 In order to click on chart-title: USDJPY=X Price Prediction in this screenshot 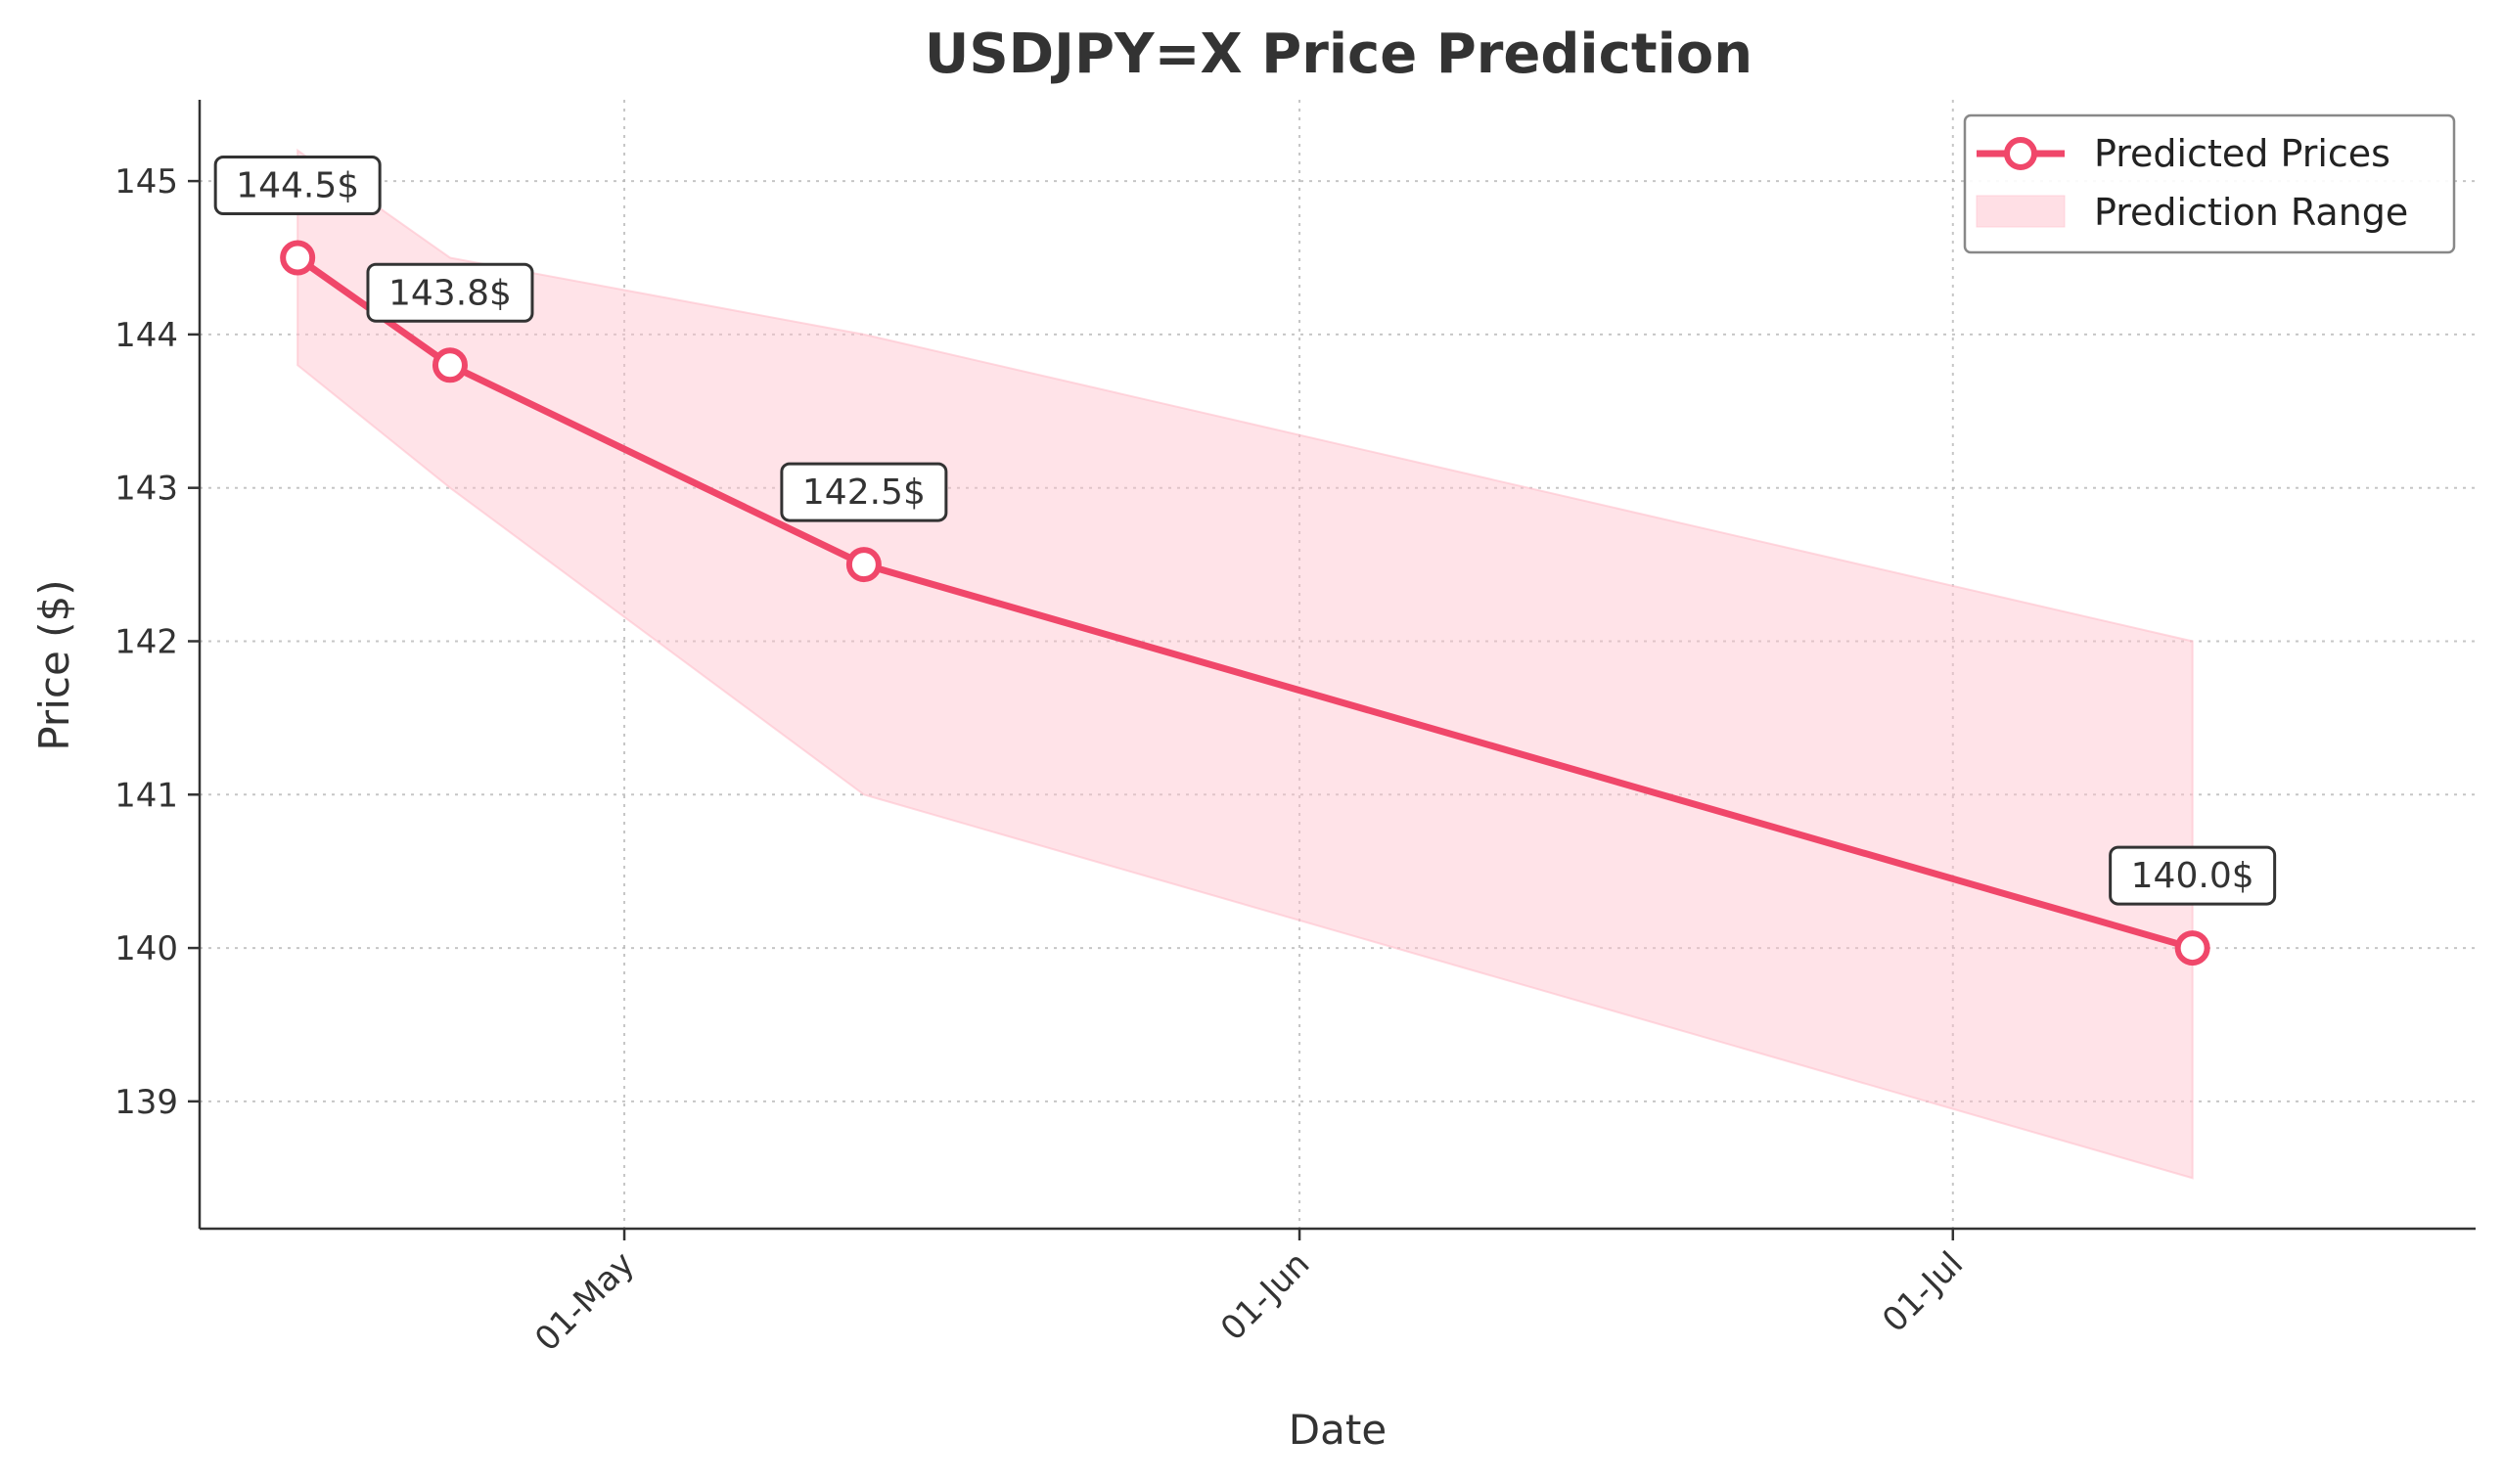, I will do `click(1338, 54)`.